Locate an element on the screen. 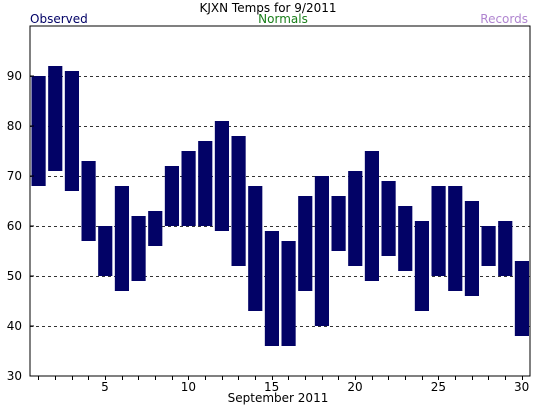  legend-observed: Observed is located at coordinates (59, 19).